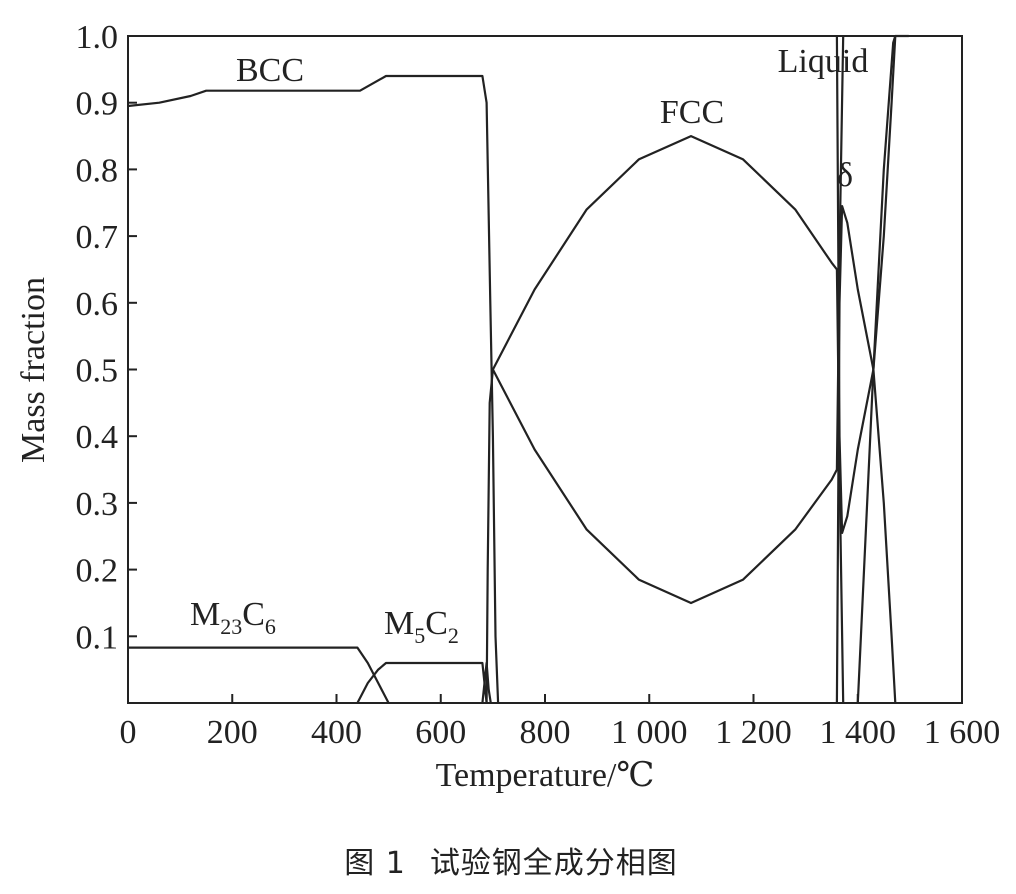  I want to click on figure-caption: 图 1 试验钢全成分相图, so click(508, 860).